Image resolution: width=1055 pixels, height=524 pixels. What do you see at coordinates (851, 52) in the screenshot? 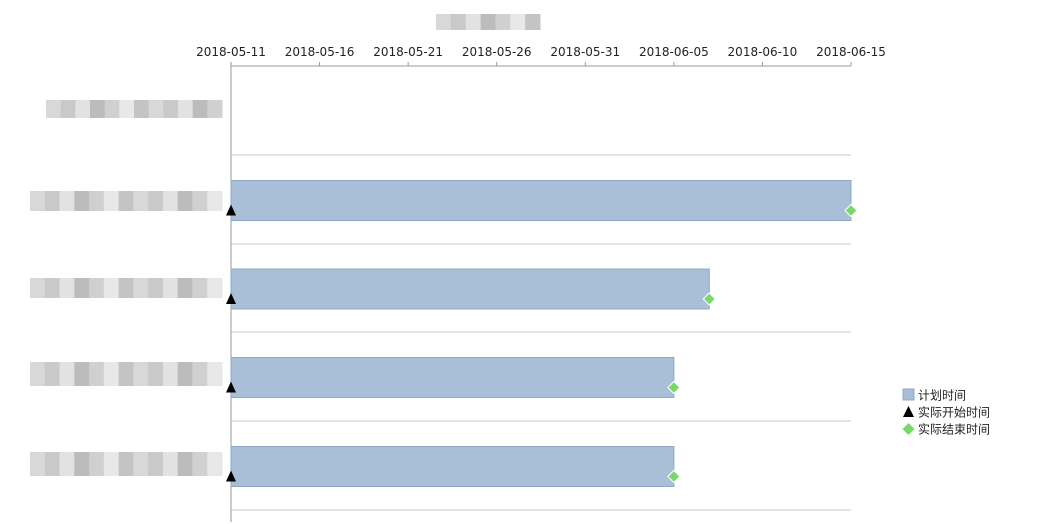
I see `x-tick-label-7: 2018-06-15` at bounding box center [851, 52].